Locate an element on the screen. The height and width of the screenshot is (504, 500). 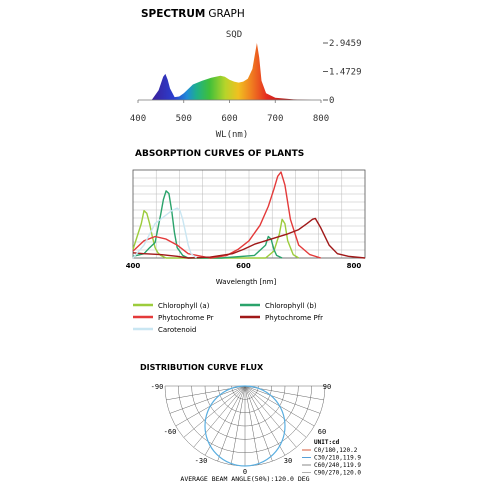
polar-distribution-curve is located at coordinates (245, 426).